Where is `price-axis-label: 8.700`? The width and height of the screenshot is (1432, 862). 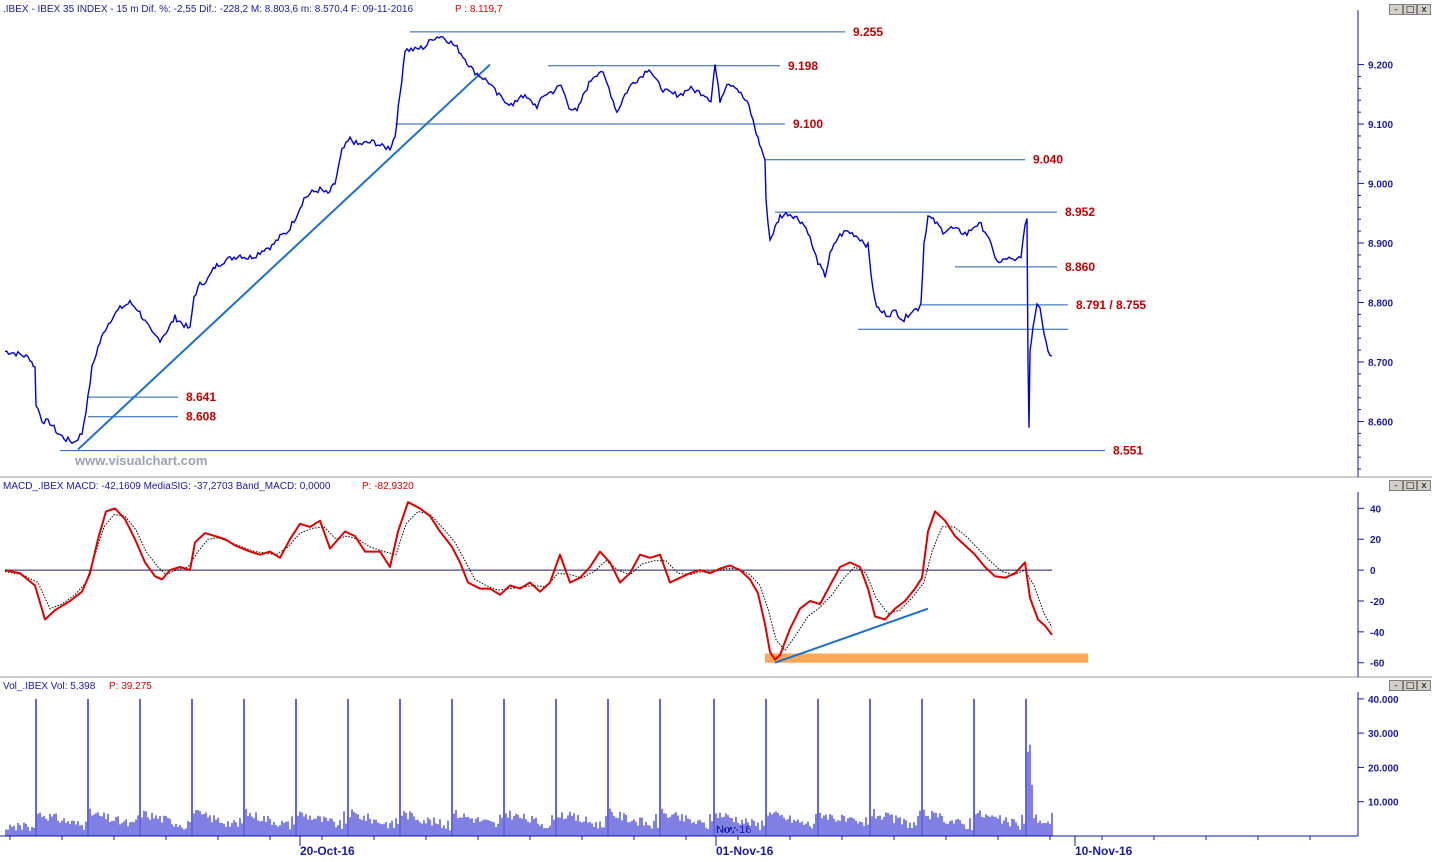 price-axis-label: 8.700 is located at coordinates (1380, 363).